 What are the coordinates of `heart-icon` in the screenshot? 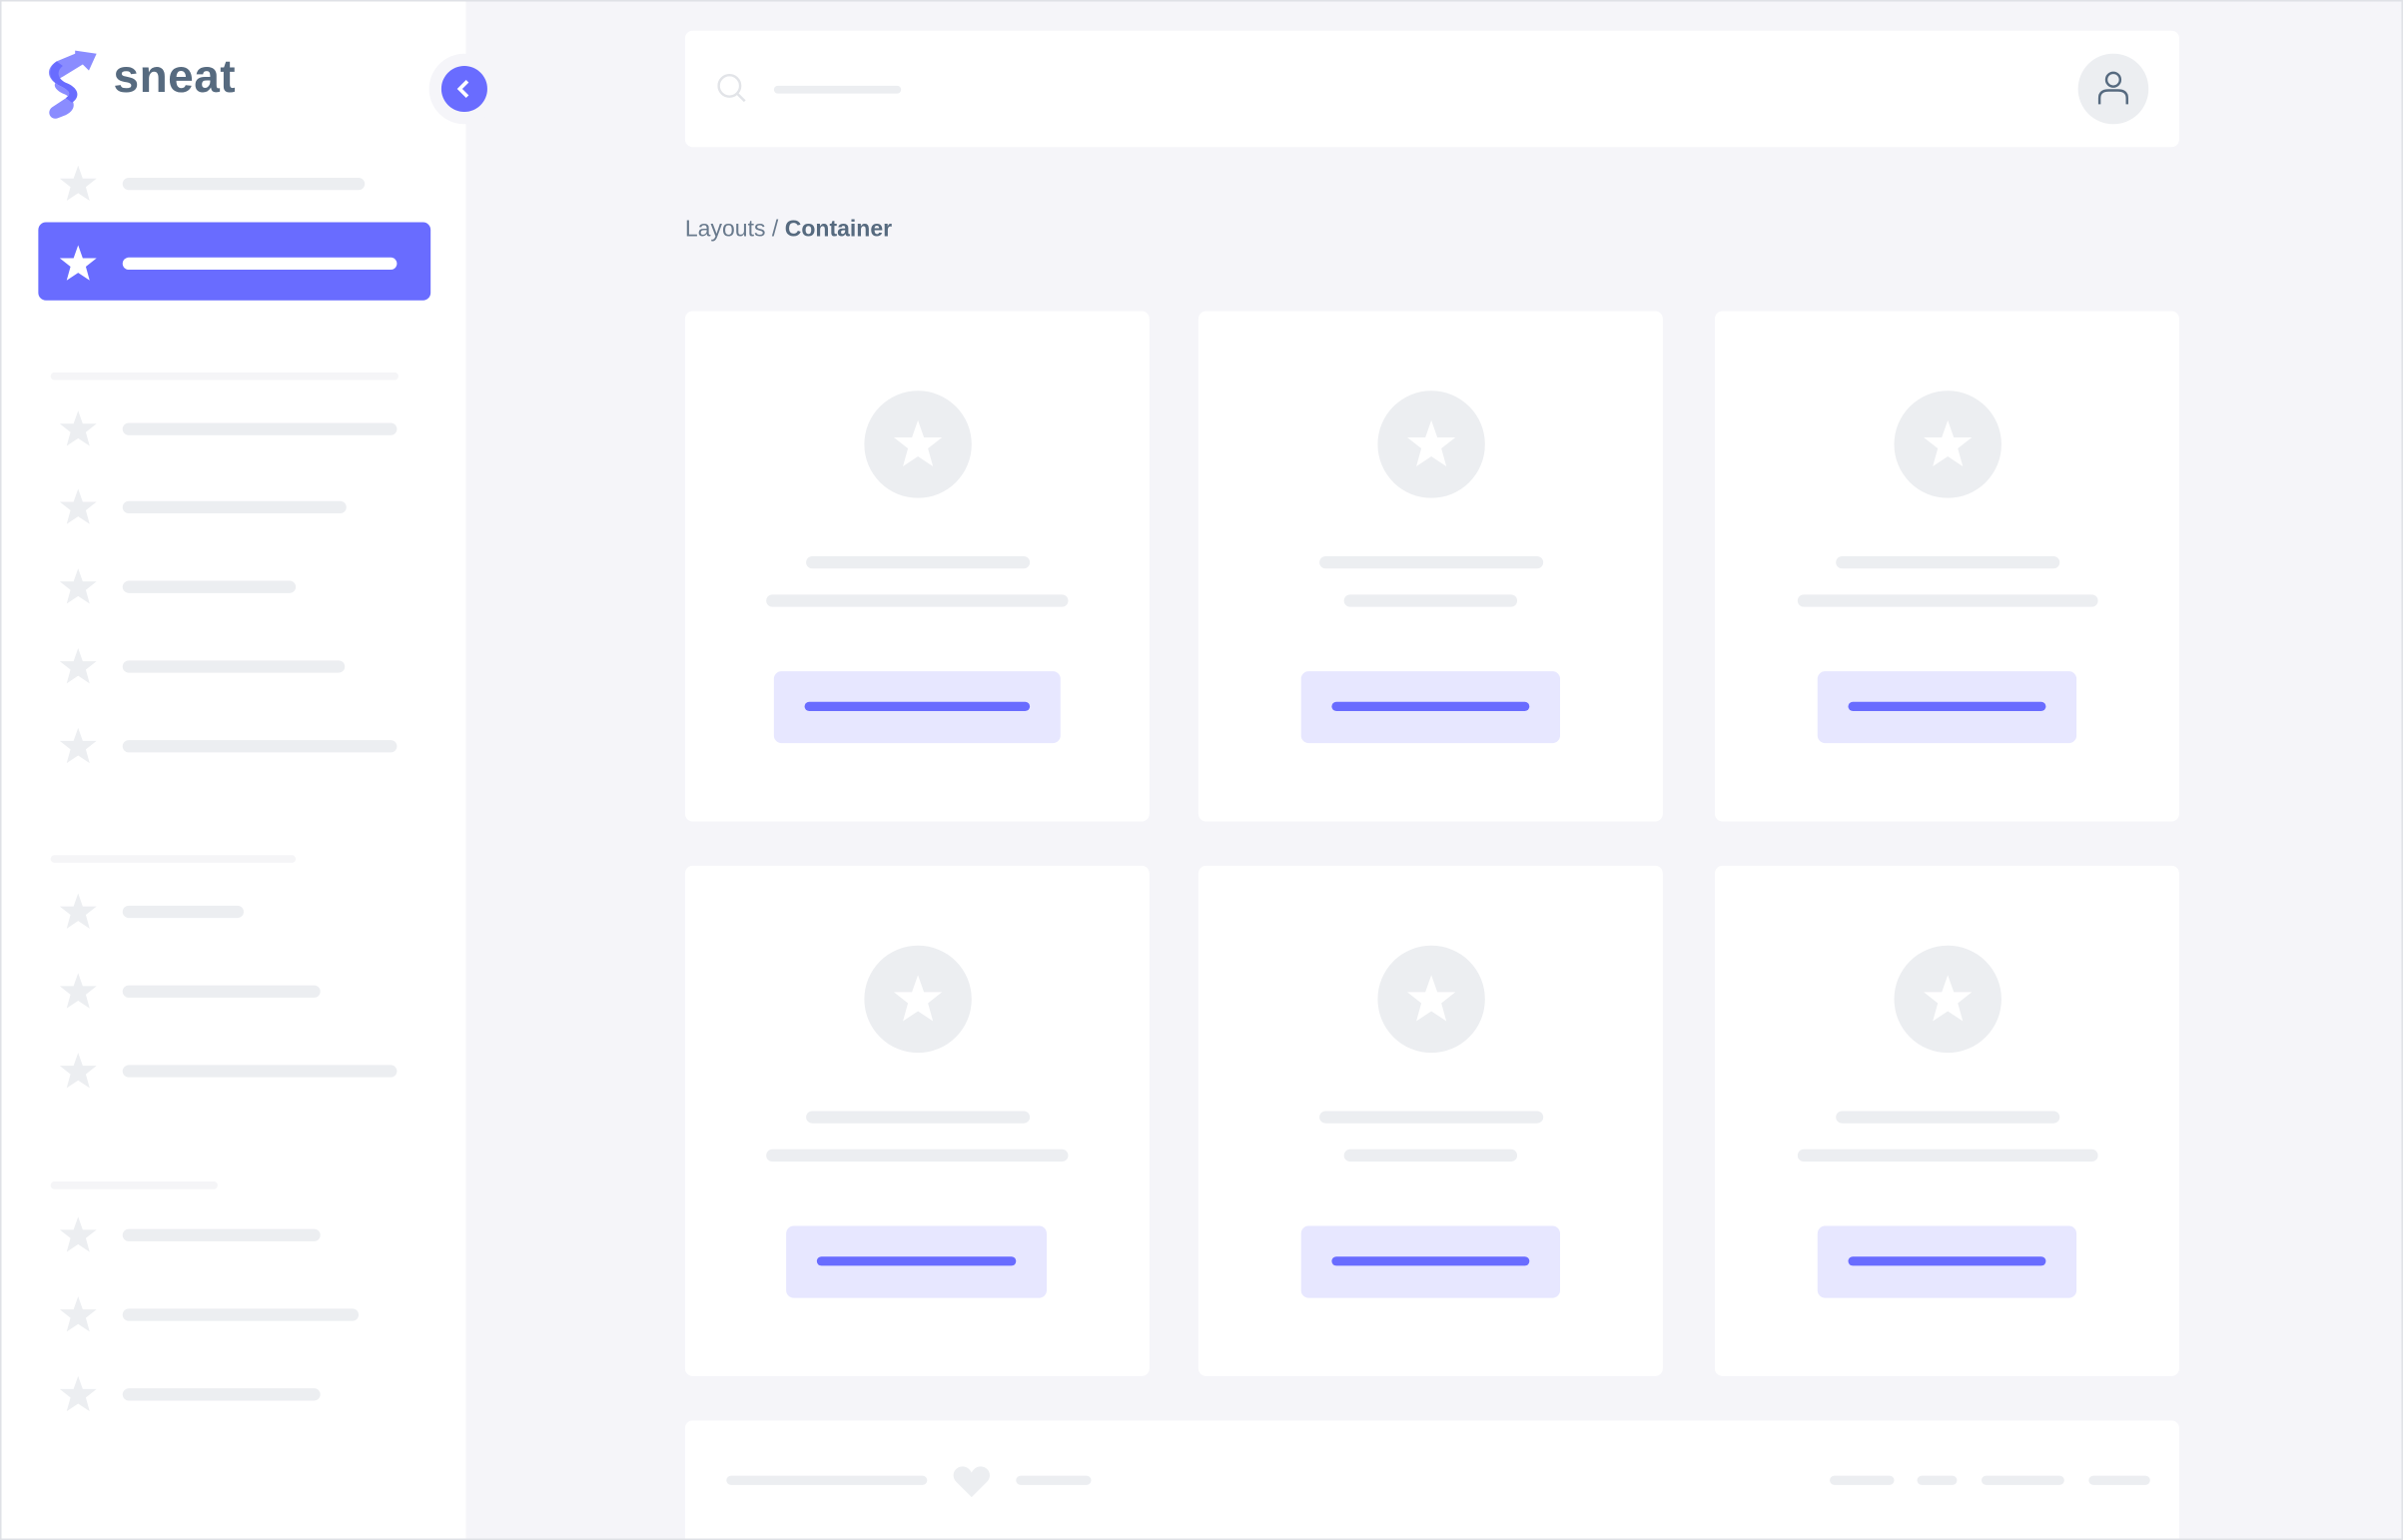 It's located at (971, 1482).